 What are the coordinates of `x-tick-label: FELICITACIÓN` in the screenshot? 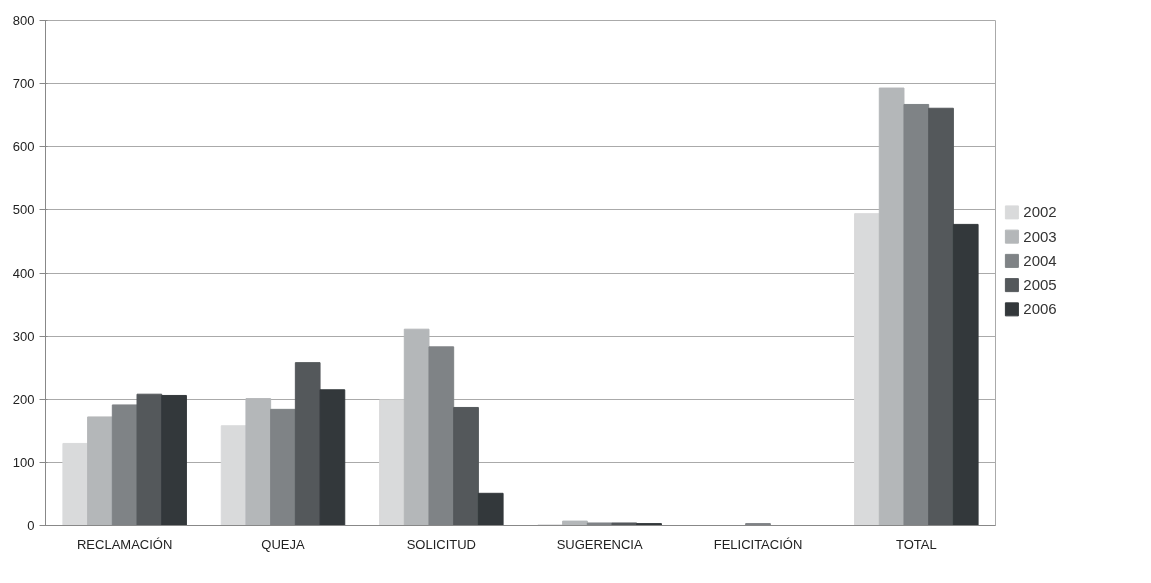 It's located at (758, 544).